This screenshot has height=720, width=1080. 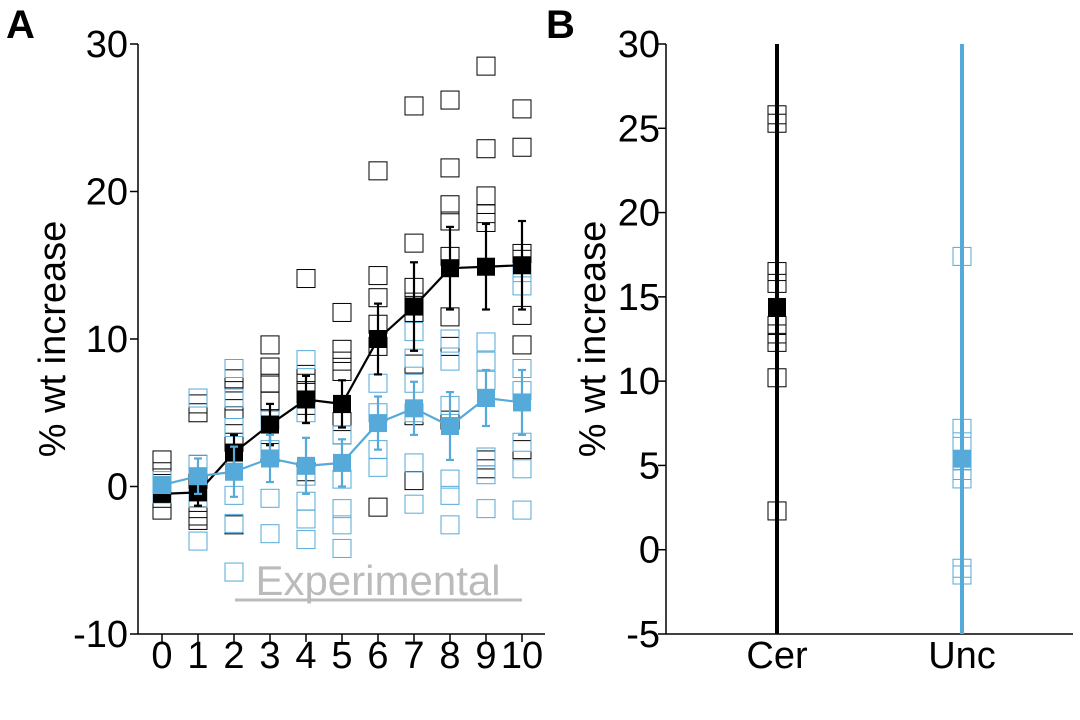 I want to click on panel-a-y-tick-label: 30, so click(x=107, y=45).